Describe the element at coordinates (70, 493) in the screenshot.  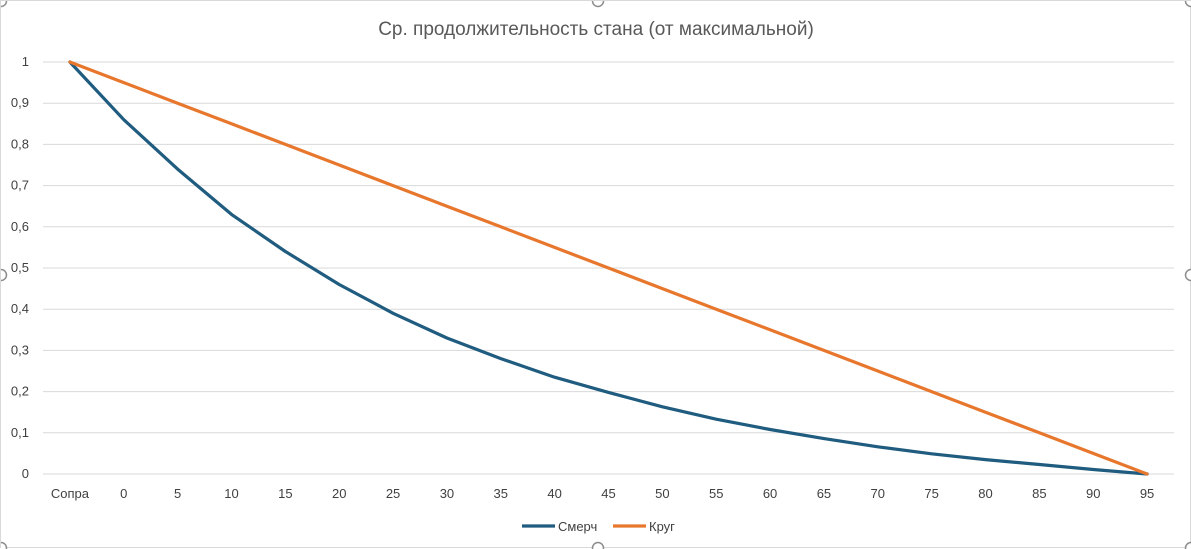
I see `x-tick-label: Сопра` at that location.